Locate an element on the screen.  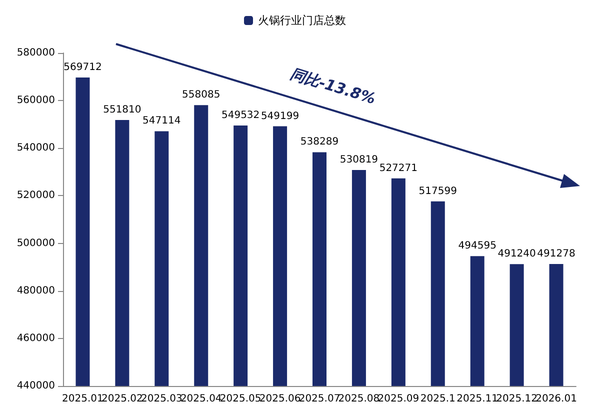
x-tick-label: 2025.12 is located at coordinates (517, 399).